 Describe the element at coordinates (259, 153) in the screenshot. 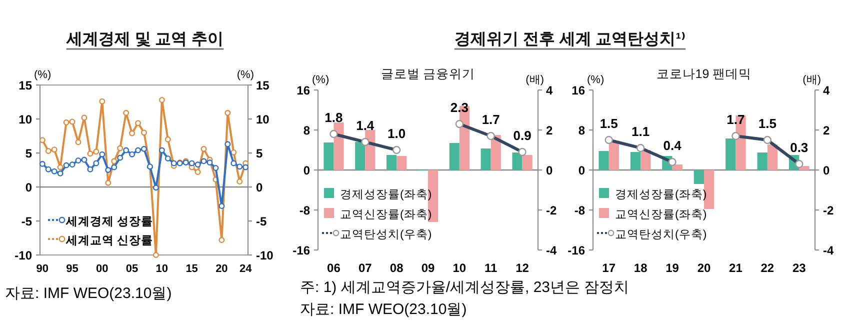

I see `y2-tick-label: 5` at that location.